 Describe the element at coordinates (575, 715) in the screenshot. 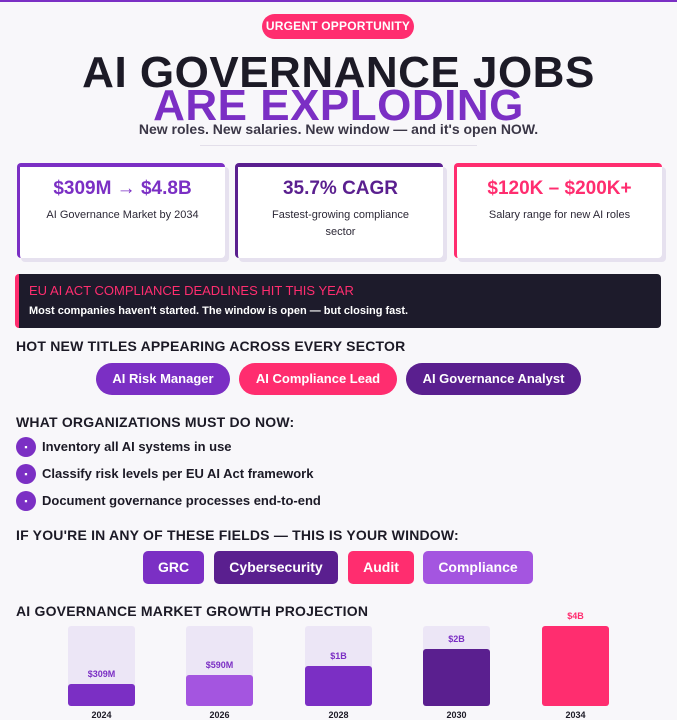

I see `chart-x-tick-label: 2034` at that location.